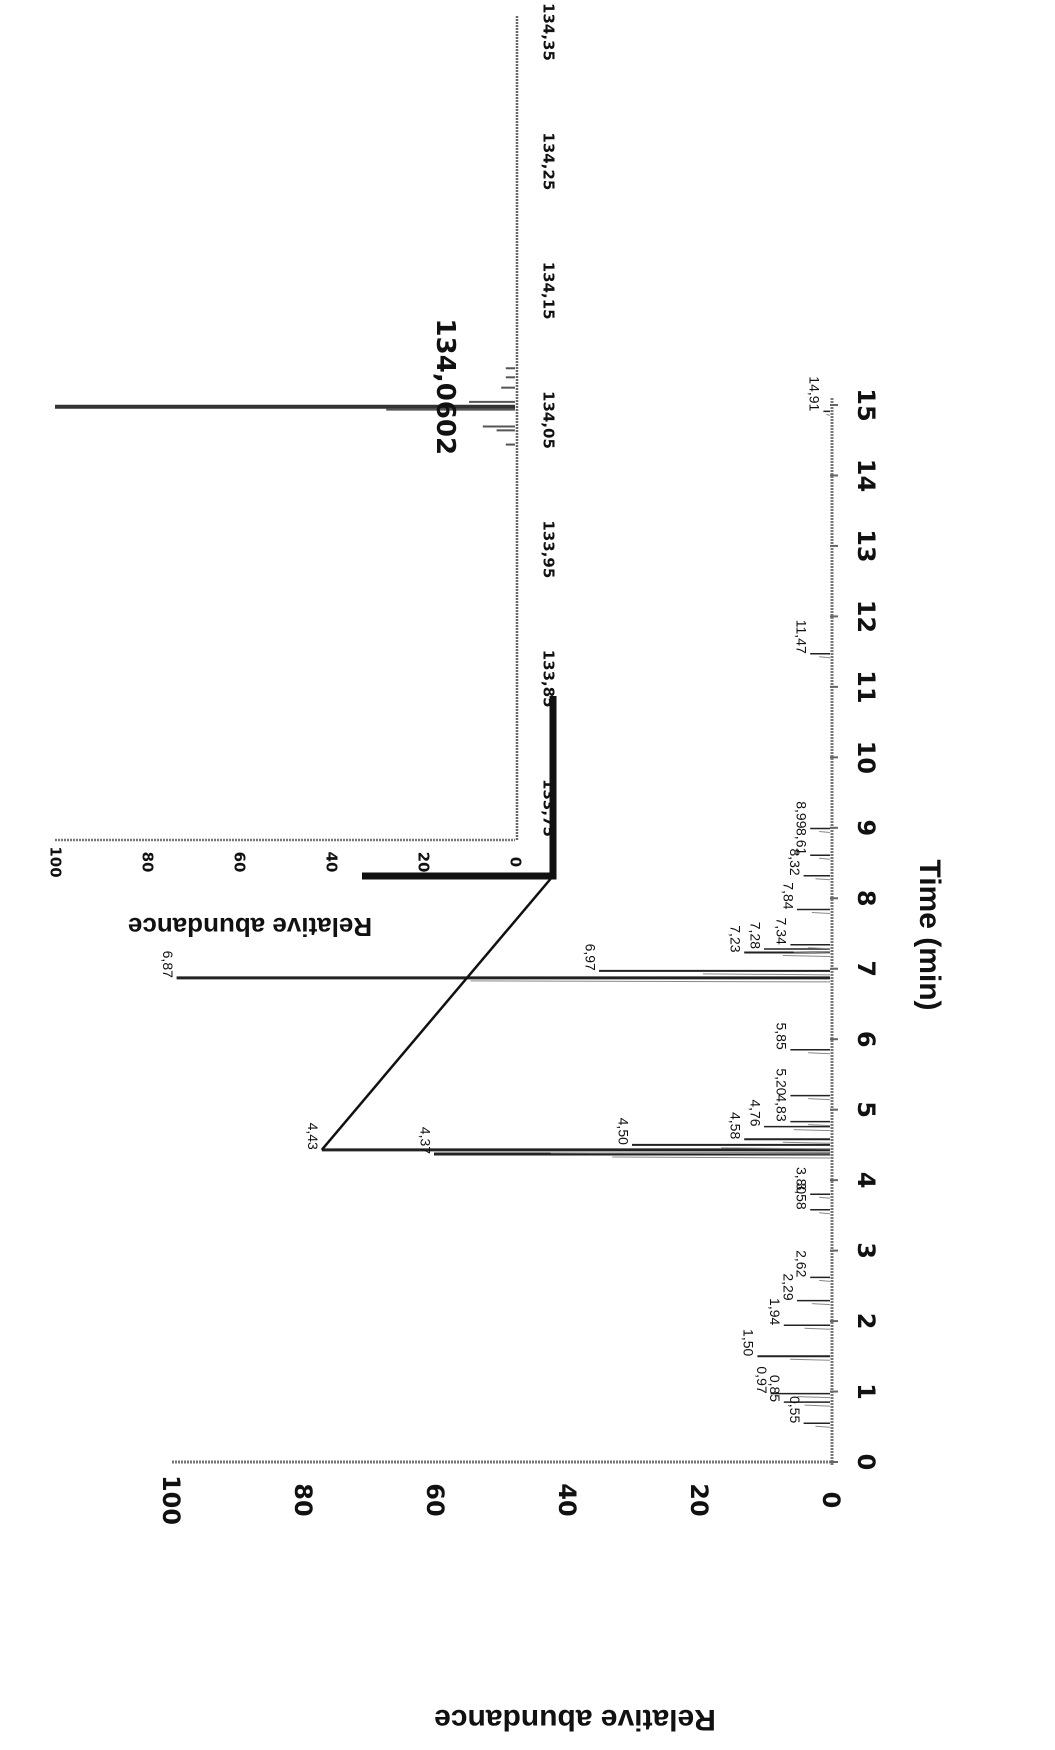  I want to click on zoom-connector, so click(438, 923).